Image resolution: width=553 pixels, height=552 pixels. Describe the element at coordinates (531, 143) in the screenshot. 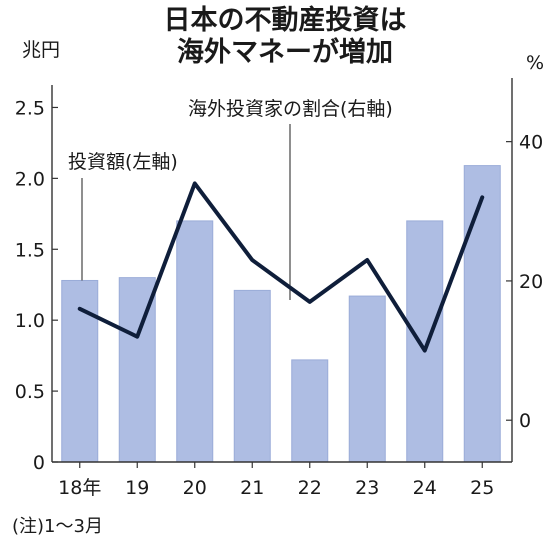

I see `right-tick-label-2: 40` at that location.